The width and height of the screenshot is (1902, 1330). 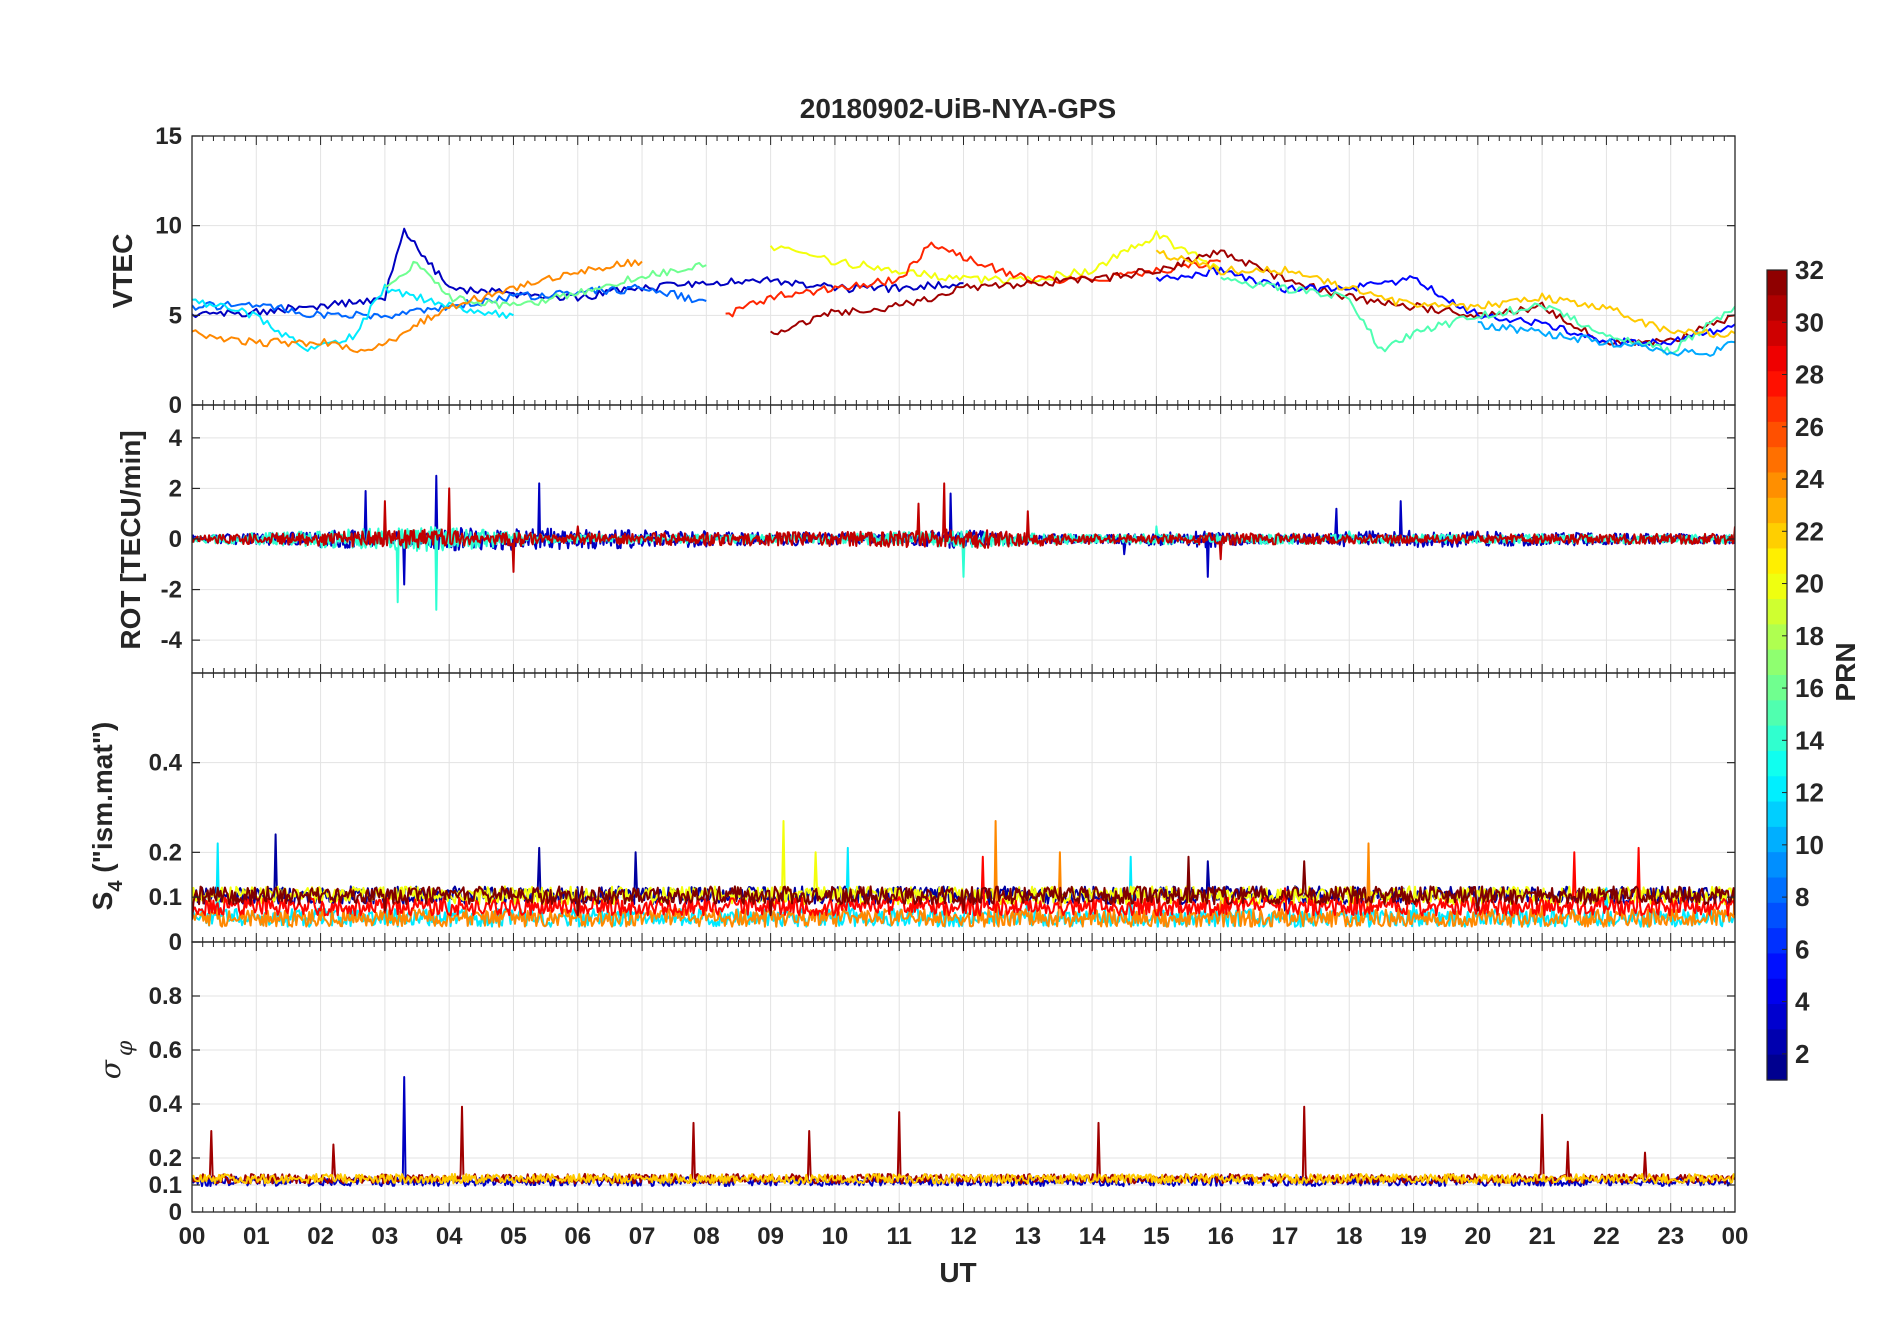 I want to click on x-tick-label: 11, so click(x=899, y=1236).